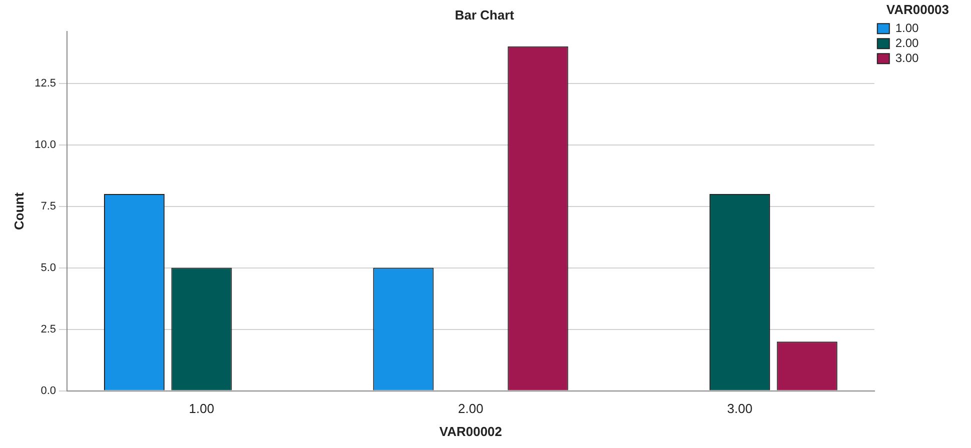 Image resolution: width=971 pixels, height=448 pixels. What do you see at coordinates (907, 43) in the screenshot?
I see `legend-label: 2.00` at bounding box center [907, 43].